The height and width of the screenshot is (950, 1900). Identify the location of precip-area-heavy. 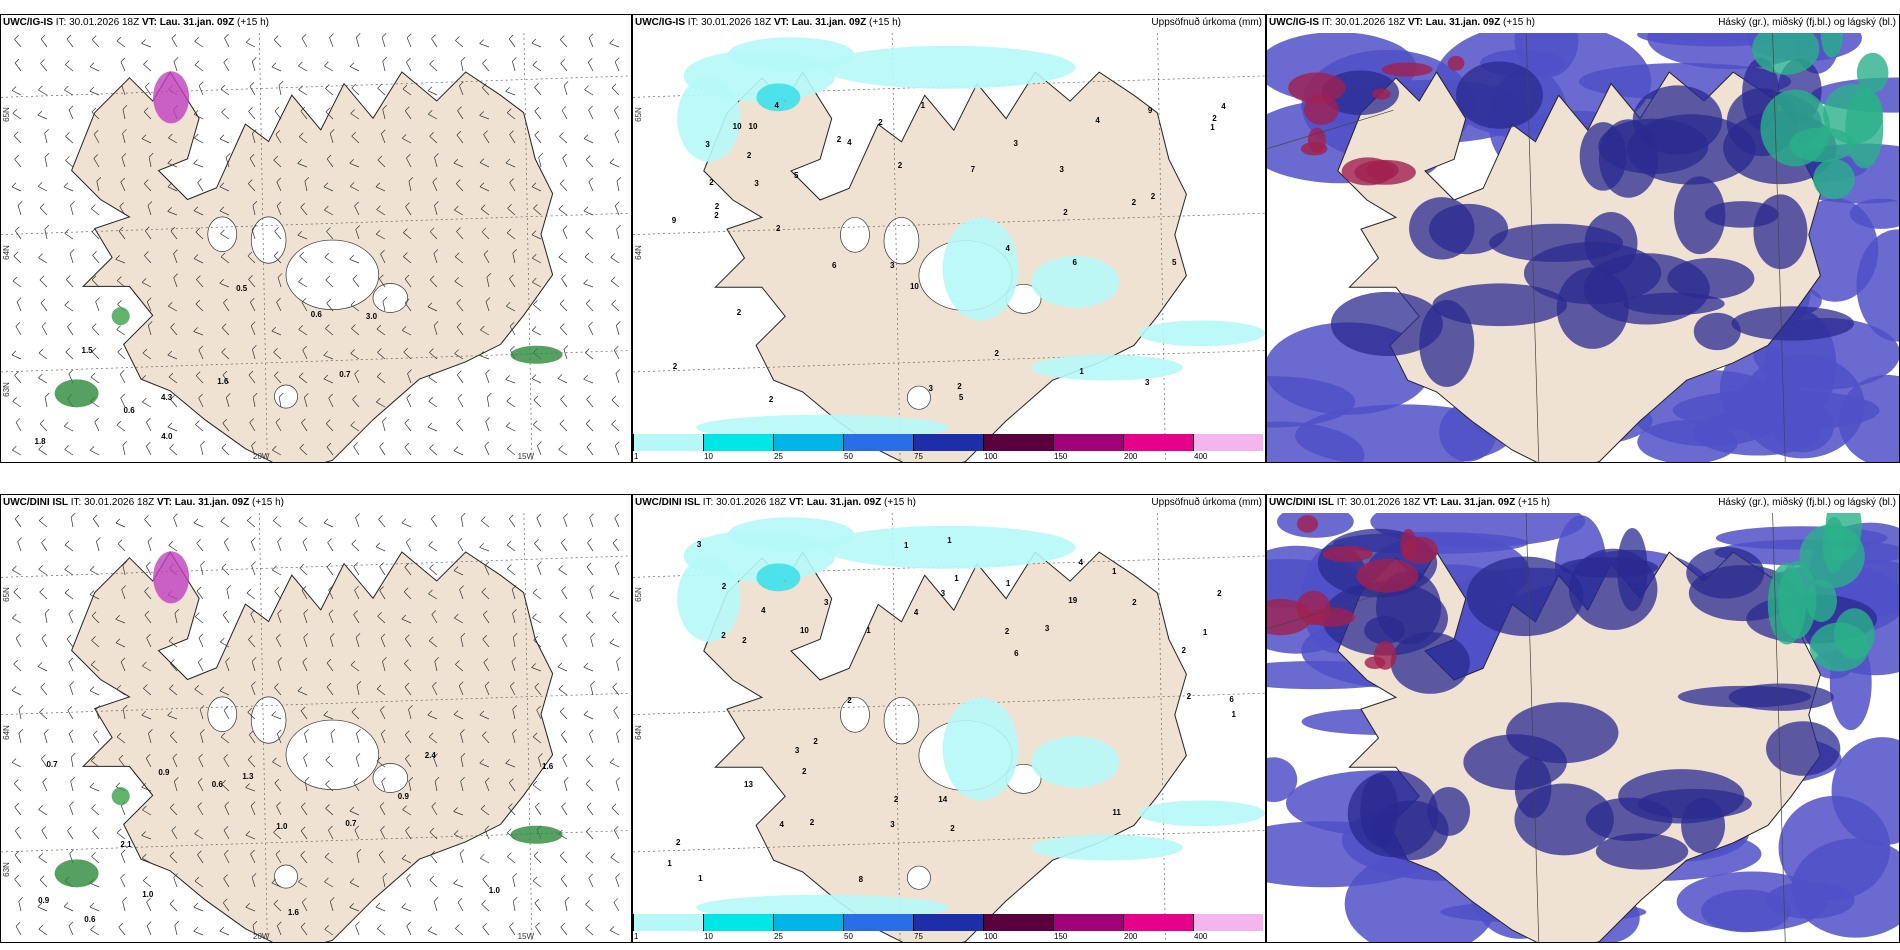
(778, 97).